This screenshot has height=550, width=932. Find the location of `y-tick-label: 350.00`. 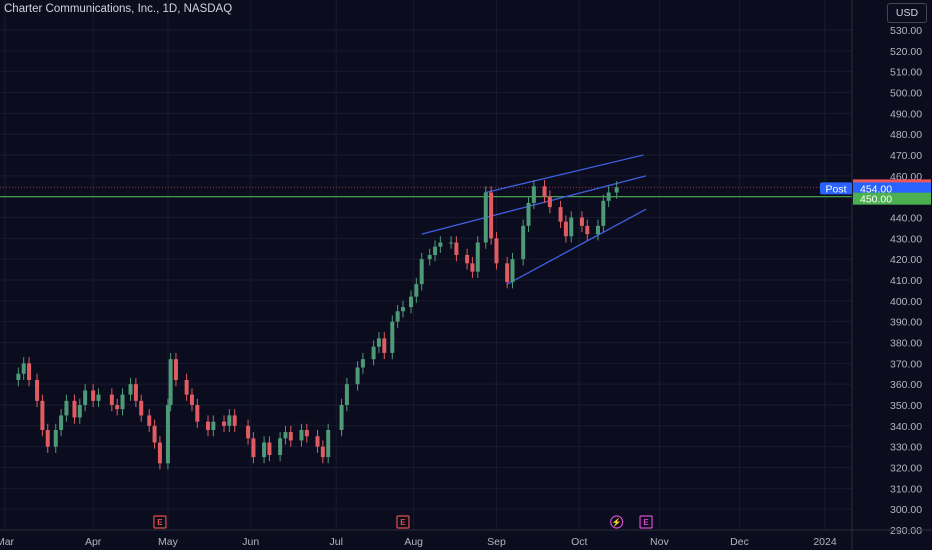

y-tick-label: 350.00 is located at coordinates (906, 406).